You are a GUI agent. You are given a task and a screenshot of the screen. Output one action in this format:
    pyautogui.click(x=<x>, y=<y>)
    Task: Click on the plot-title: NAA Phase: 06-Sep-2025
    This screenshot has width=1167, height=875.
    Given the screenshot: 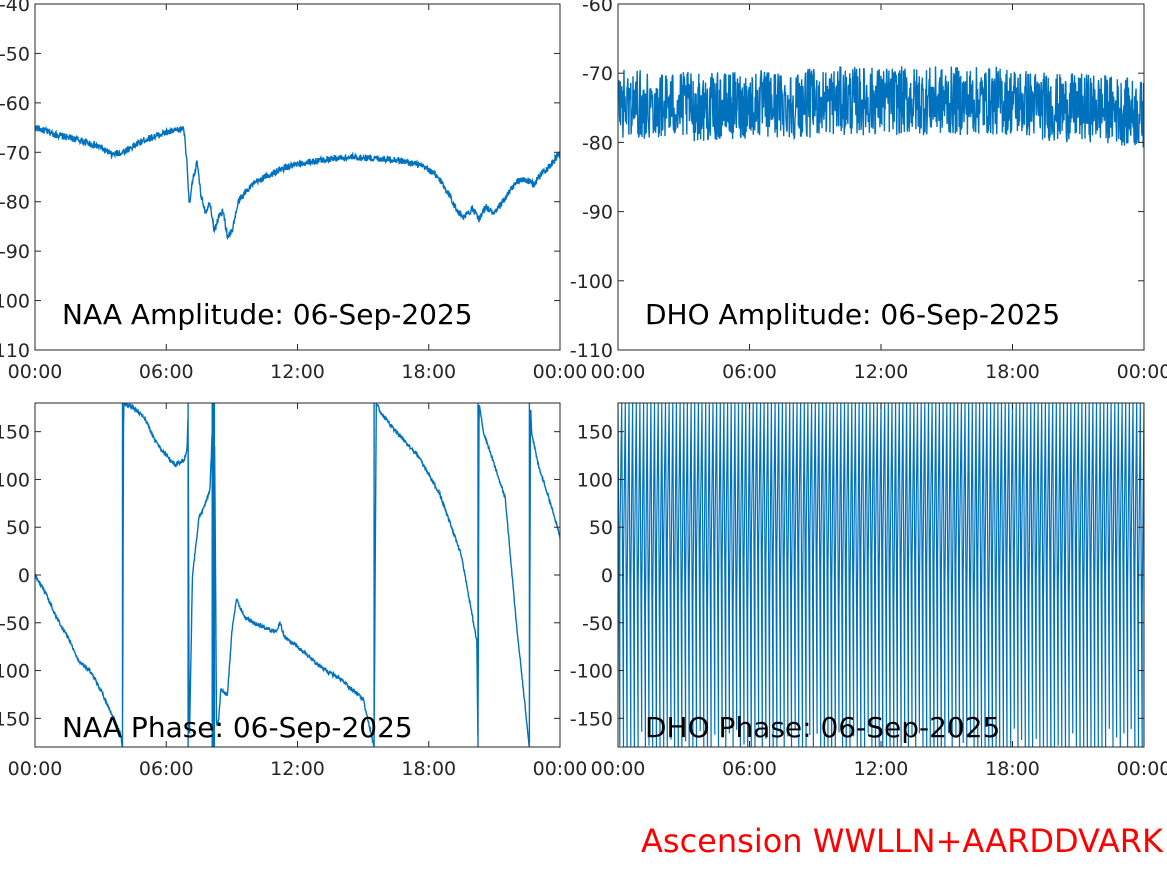 What is the action you would take?
    pyautogui.click(x=237, y=727)
    